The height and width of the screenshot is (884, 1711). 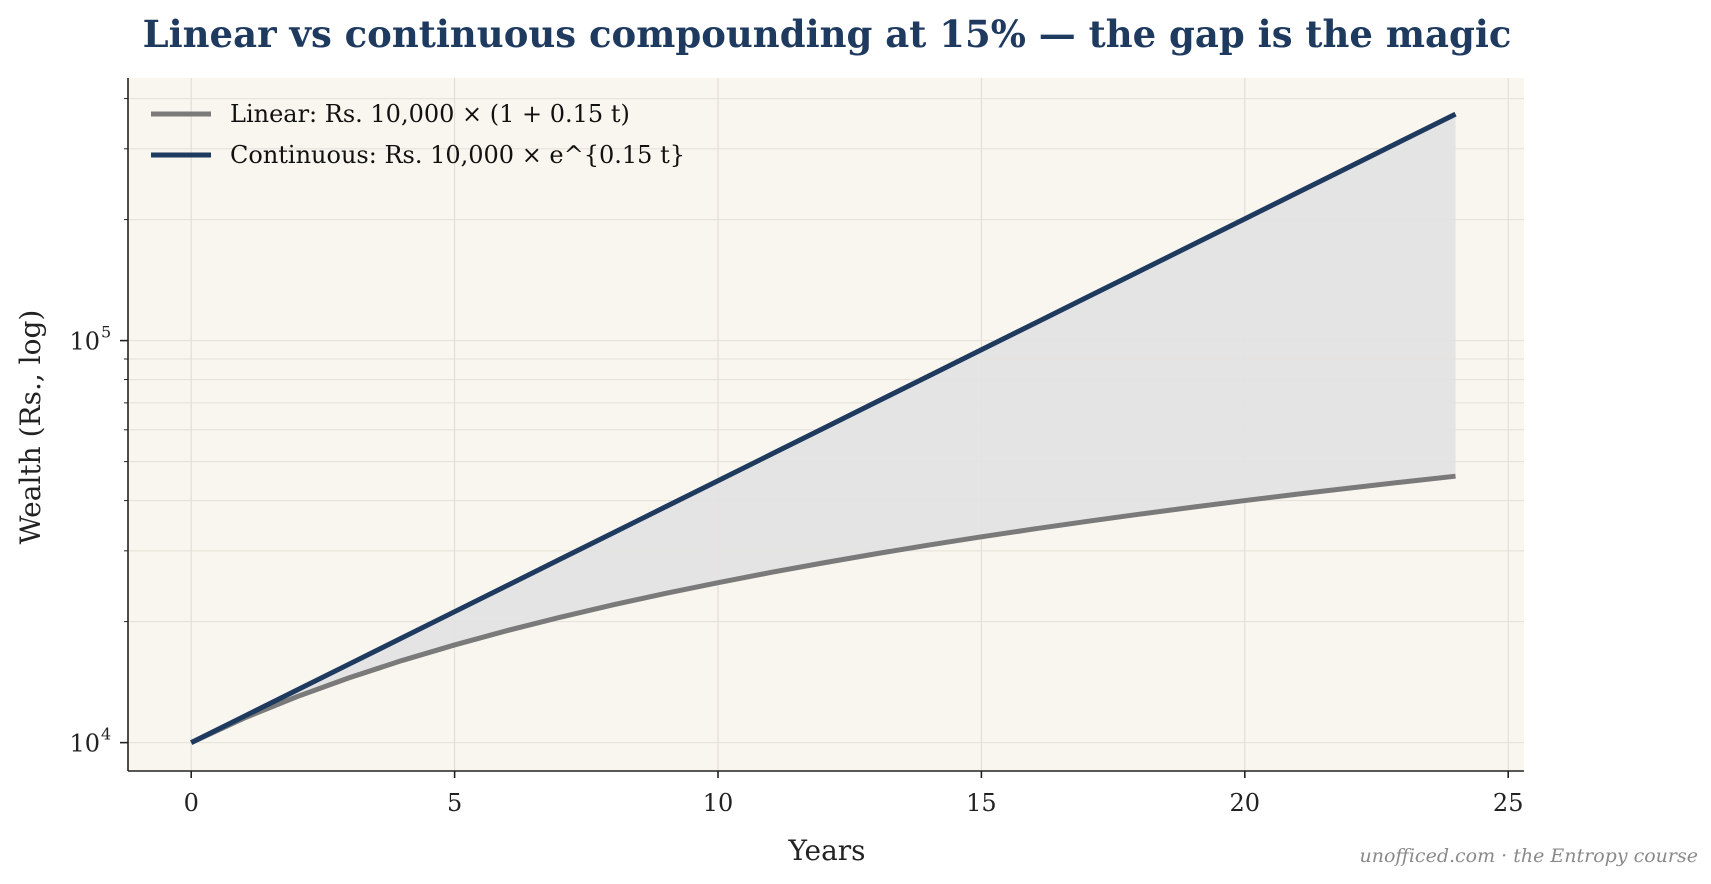 I want to click on x-tick-label: 0, so click(x=191, y=803).